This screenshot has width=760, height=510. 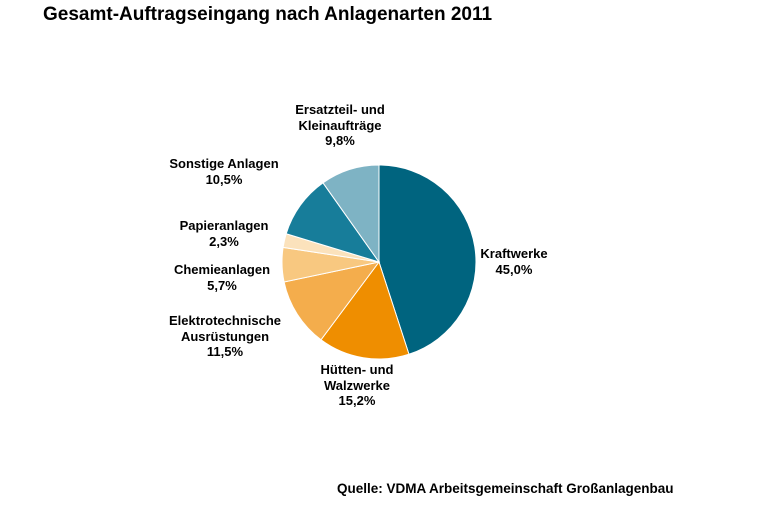 I want to click on value-label: 5,7%, so click(x=222, y=285).